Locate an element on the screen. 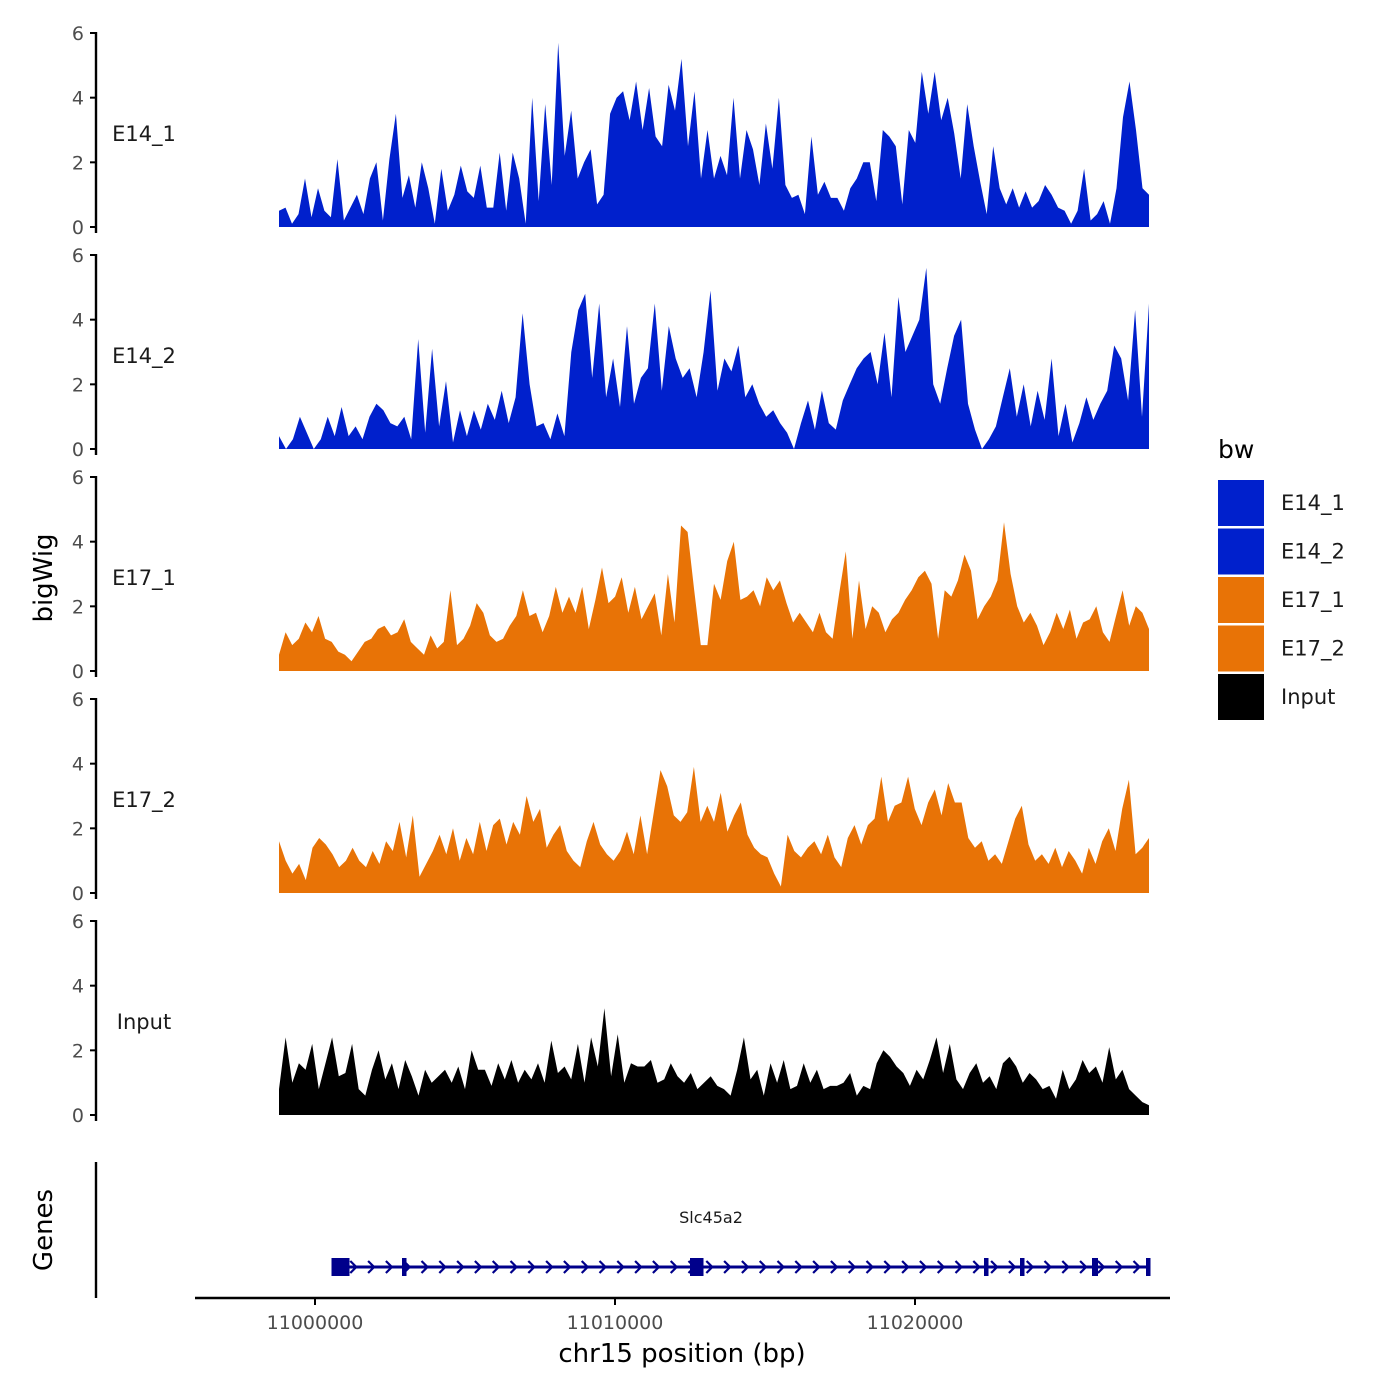 This screenshot has height=1400, width=1400. track-label-e17-1: E17_1 is located at coordinates (144, 578).